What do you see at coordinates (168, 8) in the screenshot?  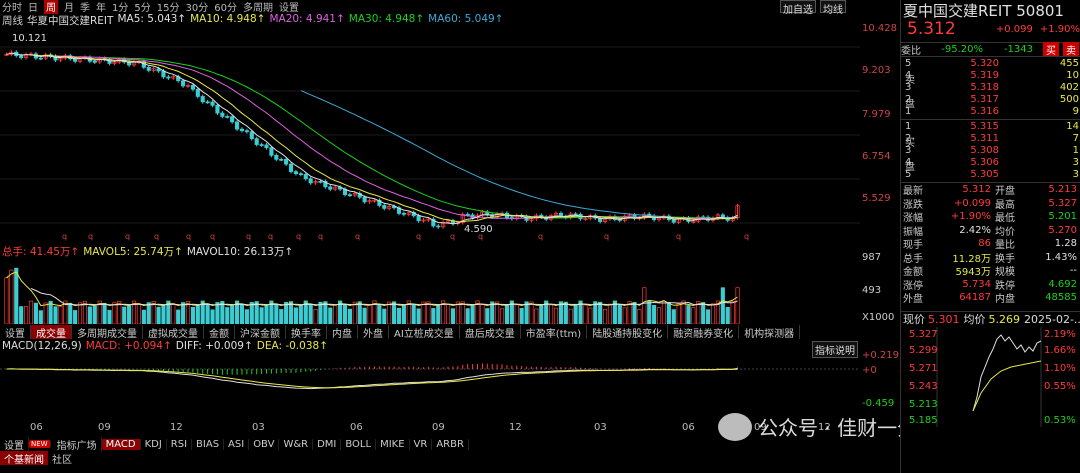 I see `period-tab: 15分` at bounding box center [168, 8].